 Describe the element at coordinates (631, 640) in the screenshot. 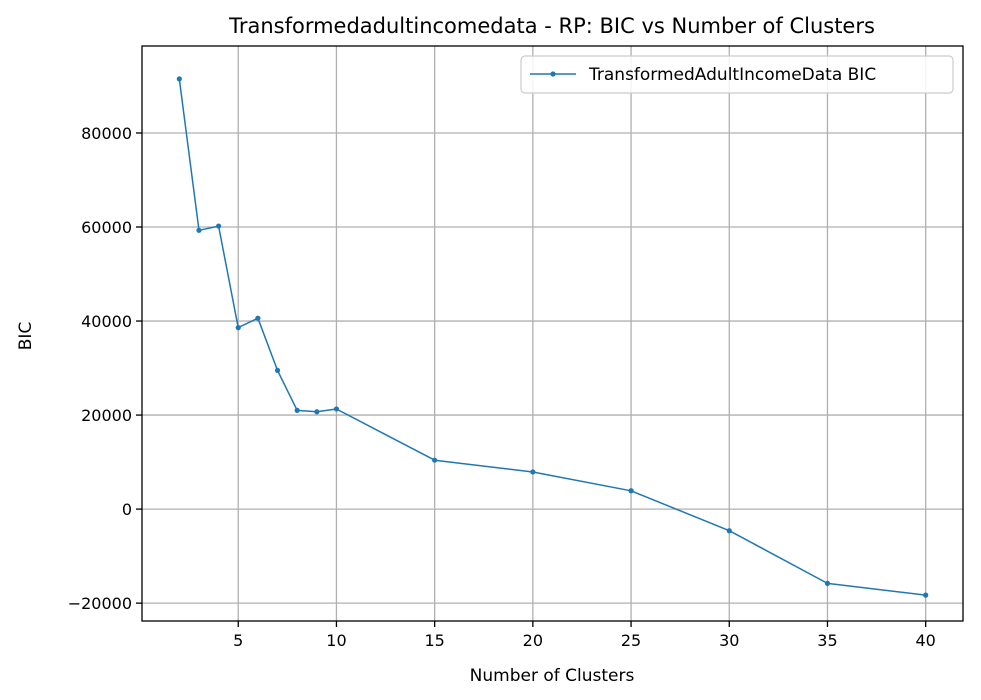

I see `x-tick-label: 25` at that location.